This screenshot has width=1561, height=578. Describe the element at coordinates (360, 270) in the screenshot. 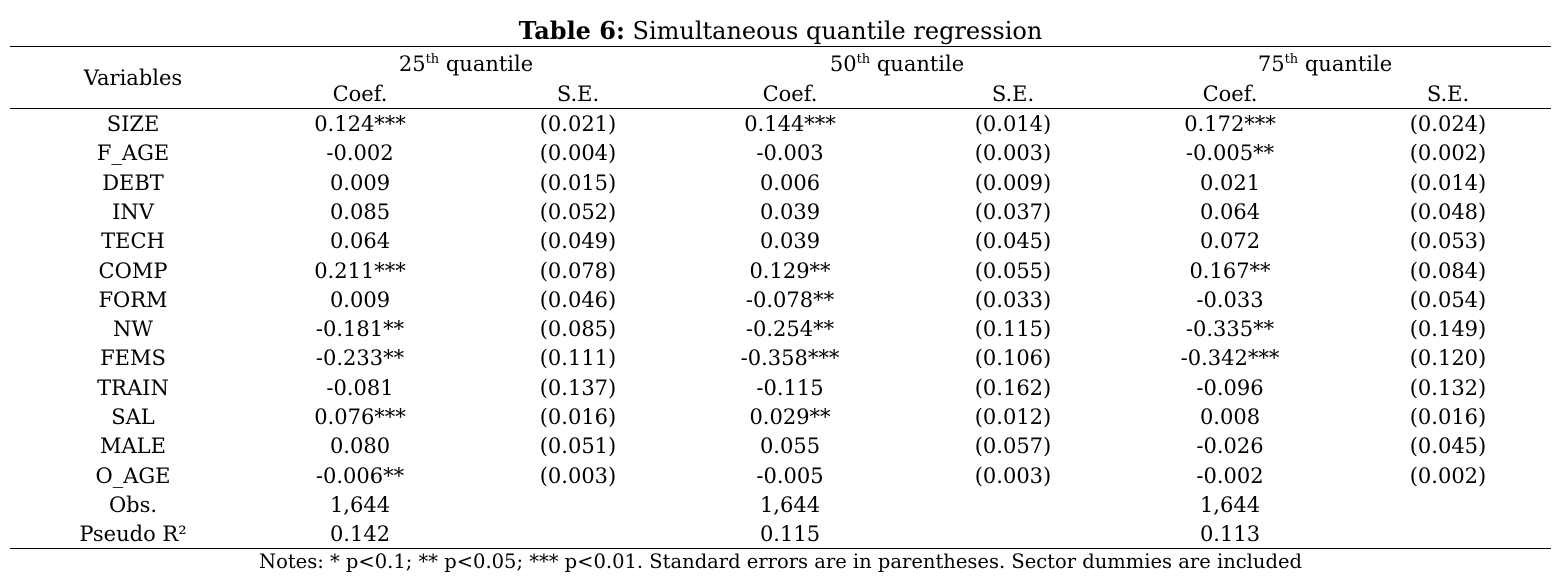

I see `coef-cell: 0.211***` at that location.